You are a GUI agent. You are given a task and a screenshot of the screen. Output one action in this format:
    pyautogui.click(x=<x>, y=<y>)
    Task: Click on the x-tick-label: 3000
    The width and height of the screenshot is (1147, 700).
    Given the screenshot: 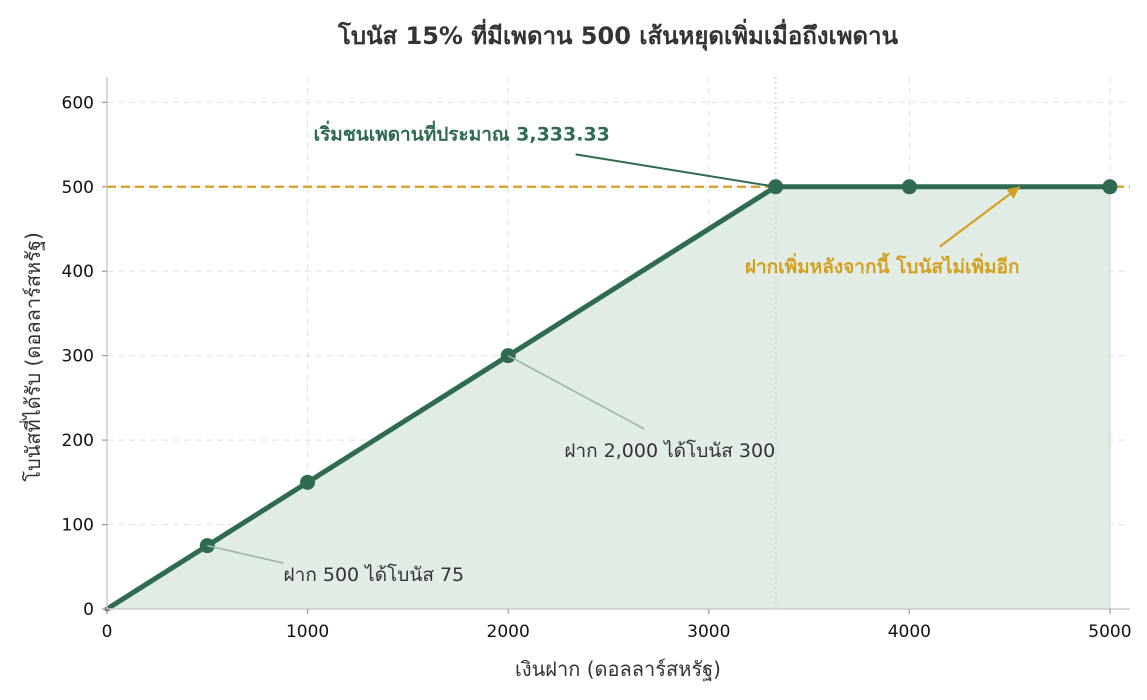 What is the action you would take?
    pyautogui.click(x=708, y=632)
    